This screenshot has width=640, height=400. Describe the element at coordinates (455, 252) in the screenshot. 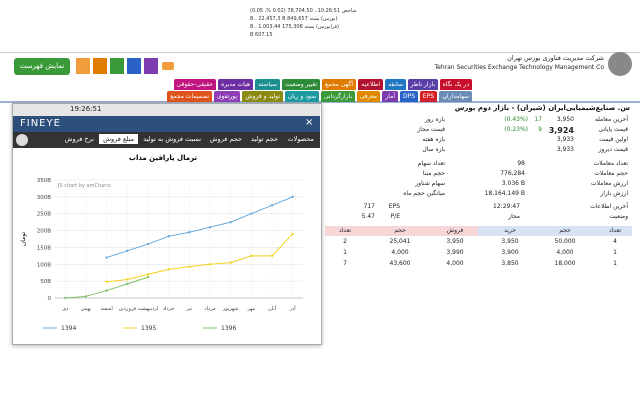

I see `orderbook-cell: 3,990` at that location.